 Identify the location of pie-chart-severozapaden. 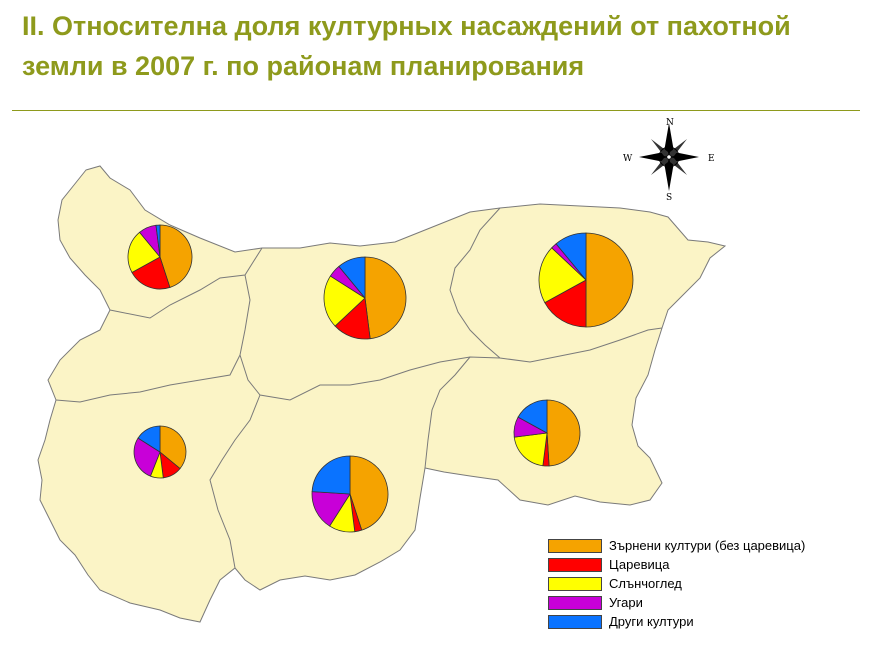
(160, 257).